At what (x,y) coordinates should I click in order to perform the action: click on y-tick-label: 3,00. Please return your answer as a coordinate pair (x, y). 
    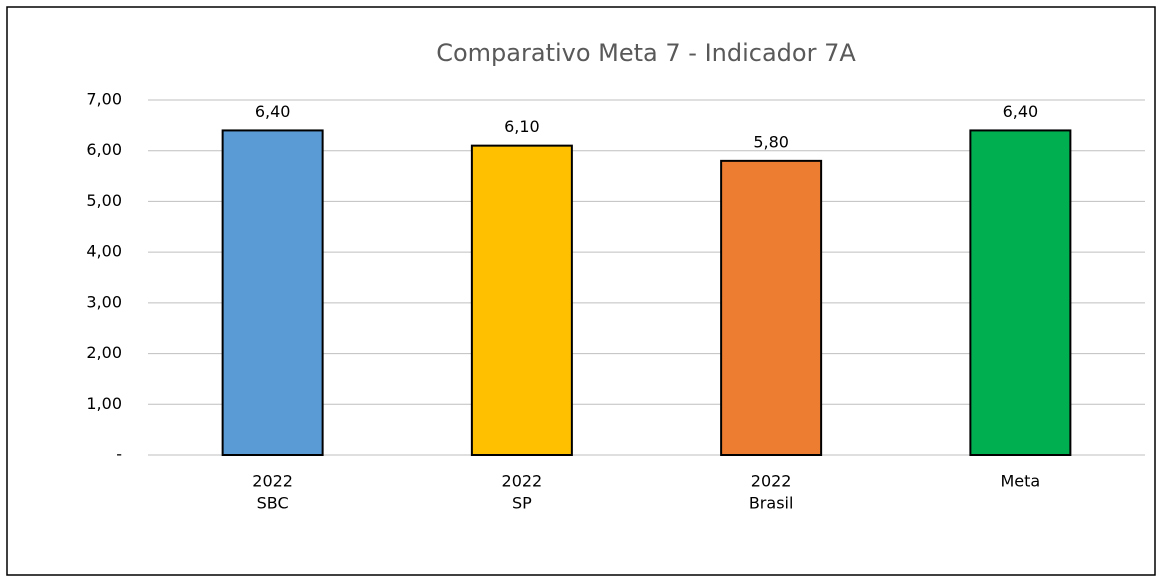
    Looking at the image, I should click on (104, 301).